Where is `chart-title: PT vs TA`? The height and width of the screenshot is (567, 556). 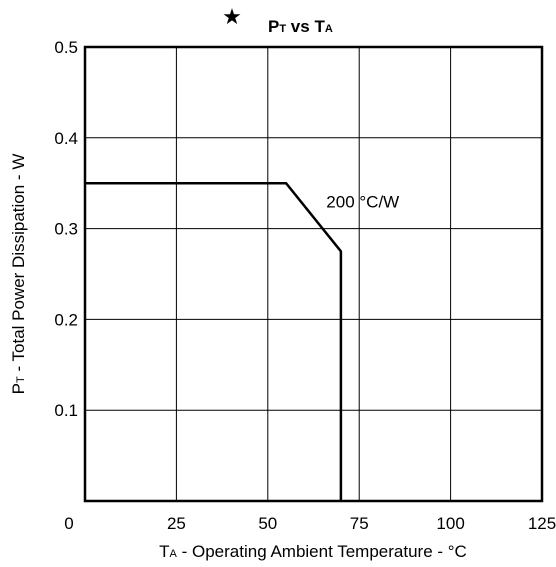 chart-title: PT vs TA is located at coordinates (300, 26).